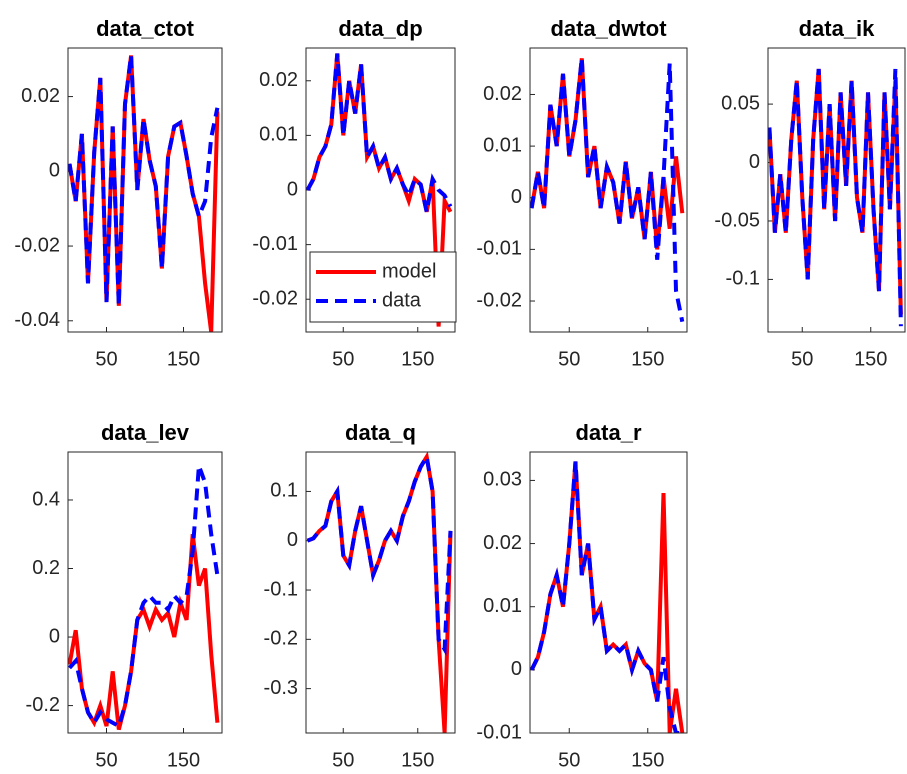 The height and width of the screenshot is (774, 907). What do you see at coordinates (145, 28) in the screenshot?
I see `chart-title: data_ctot` at bounding box center [145, 28].